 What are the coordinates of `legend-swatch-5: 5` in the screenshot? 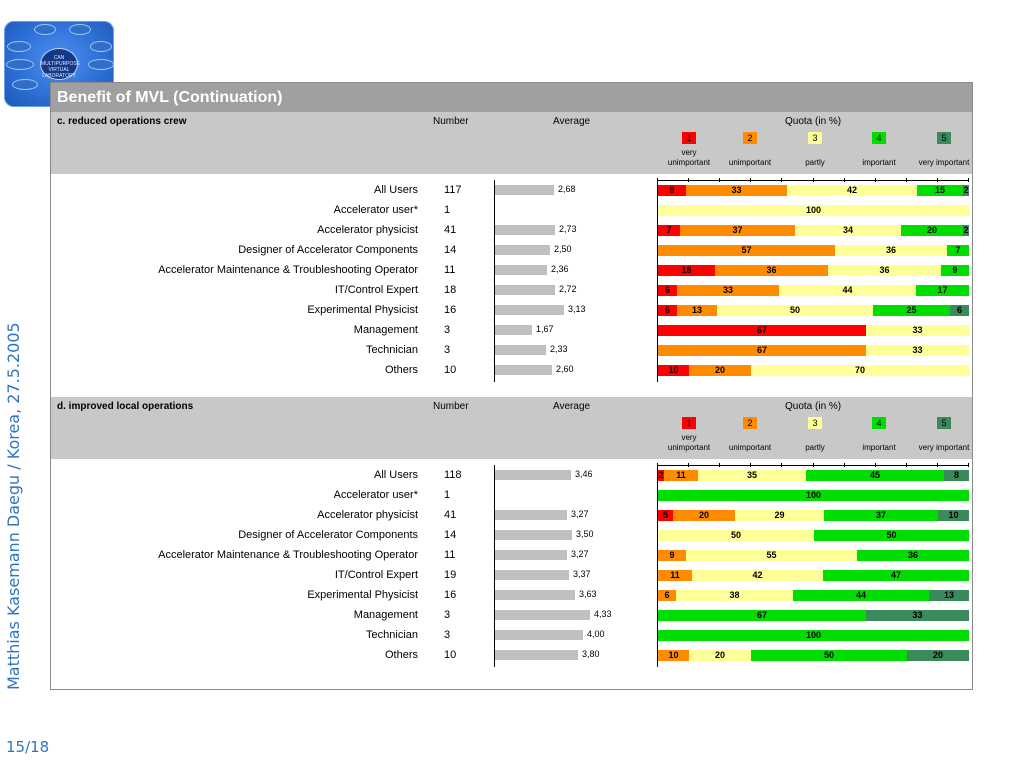 It's located at (944, 423).